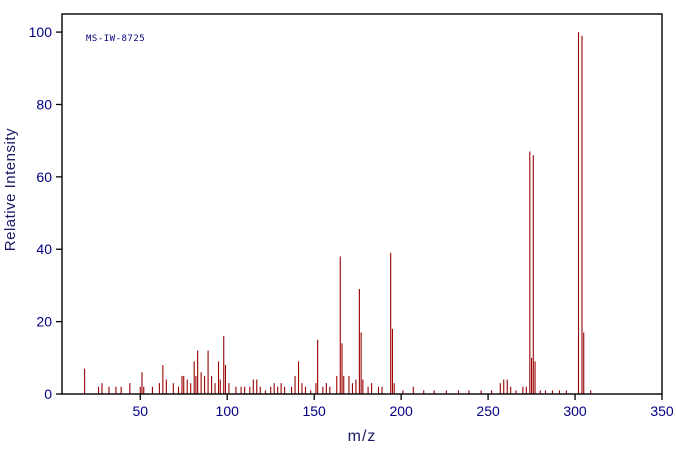 This screenshot has height=455, width=676. Describe the element at coordinates (662, 411) in the screenshot. I see `svg-text: 350` at that location.